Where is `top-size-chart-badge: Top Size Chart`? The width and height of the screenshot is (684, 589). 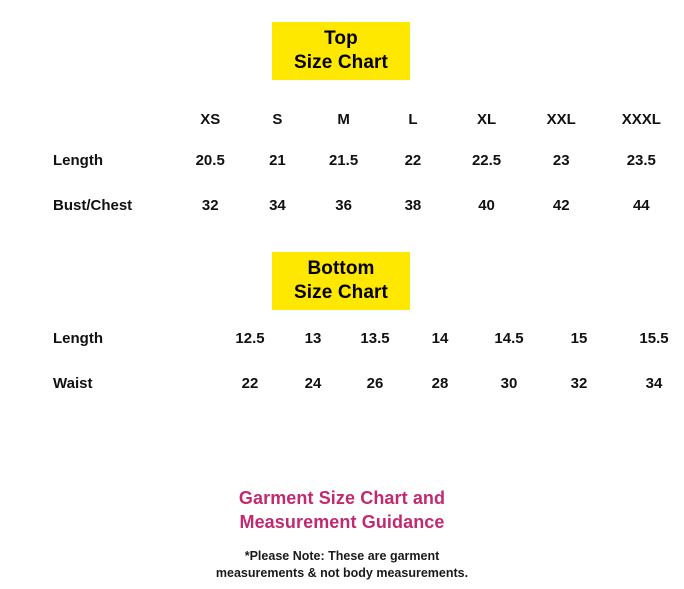 top-size-chart-badge: Top Size Chart is located at coordinates (341, 51).